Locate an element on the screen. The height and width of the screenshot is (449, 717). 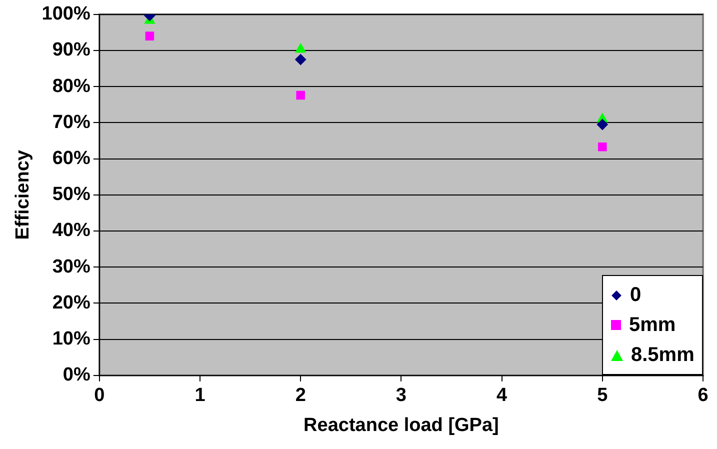
y-tick-label: 30% is located at coordinates (71, 267).